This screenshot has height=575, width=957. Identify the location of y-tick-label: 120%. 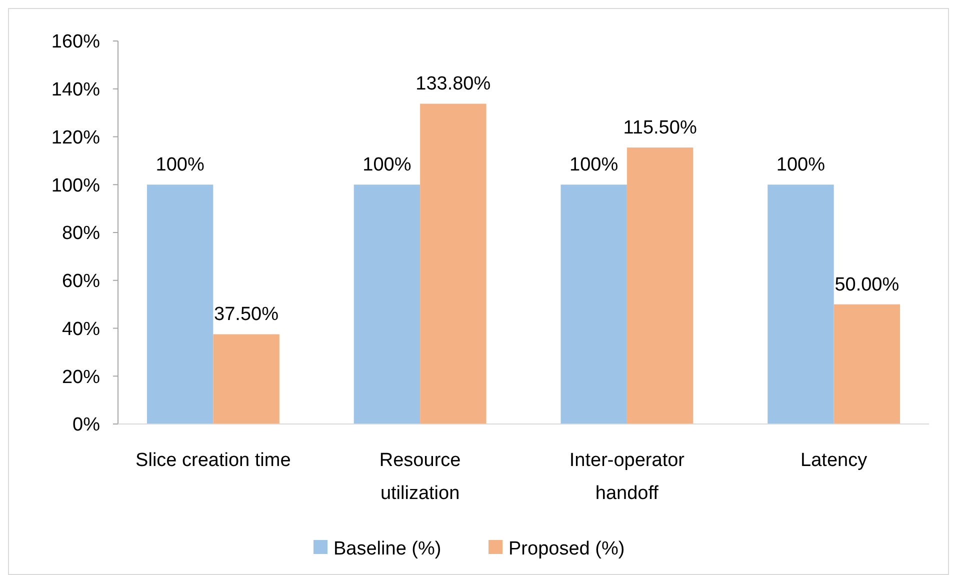
(75, 137).